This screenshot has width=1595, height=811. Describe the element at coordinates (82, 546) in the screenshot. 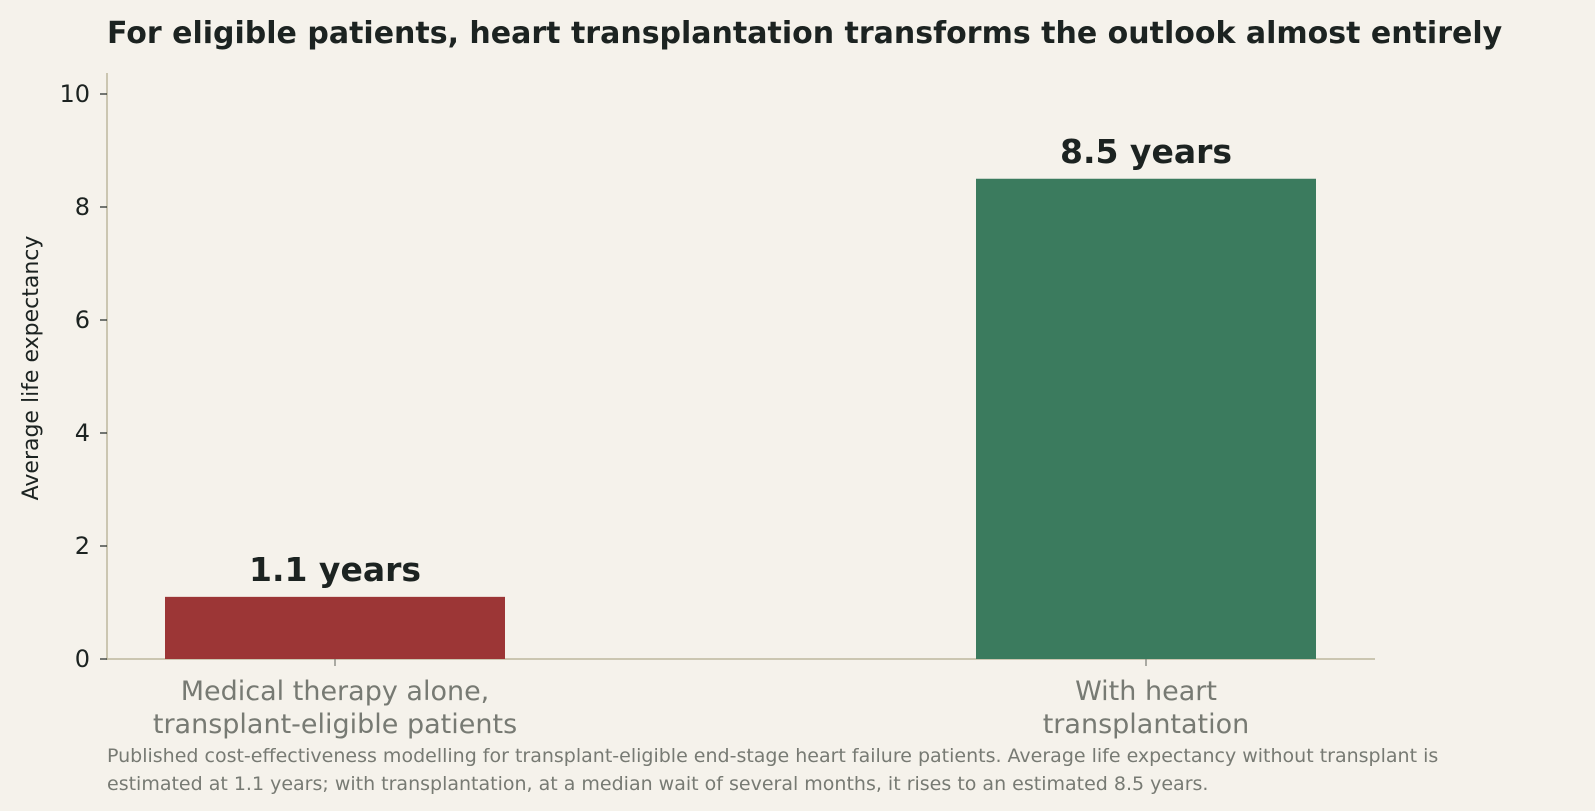

I see `y-tick-label: 2` at that location.